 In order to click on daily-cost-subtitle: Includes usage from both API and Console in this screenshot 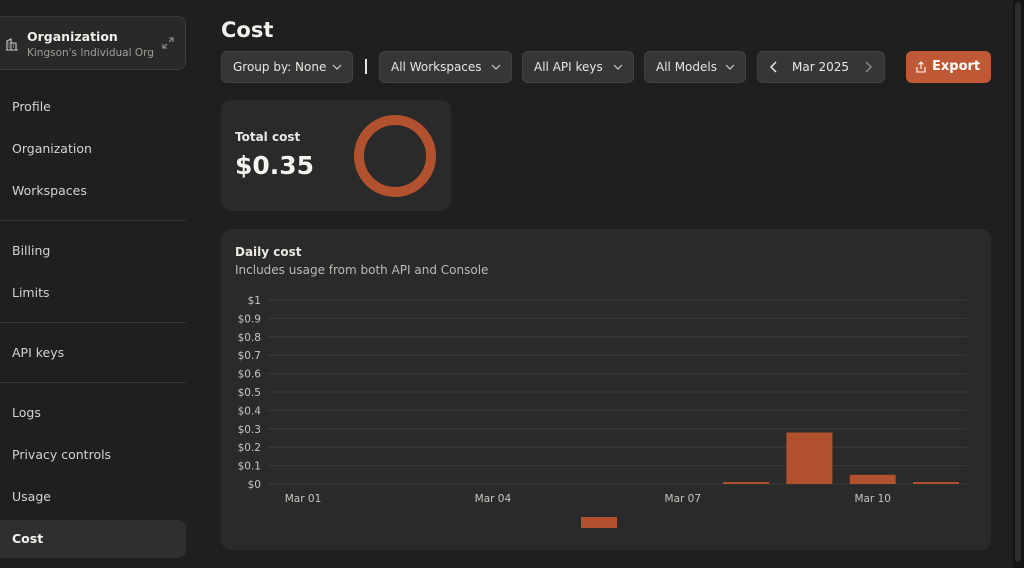, I will do `click(362, 270)`.